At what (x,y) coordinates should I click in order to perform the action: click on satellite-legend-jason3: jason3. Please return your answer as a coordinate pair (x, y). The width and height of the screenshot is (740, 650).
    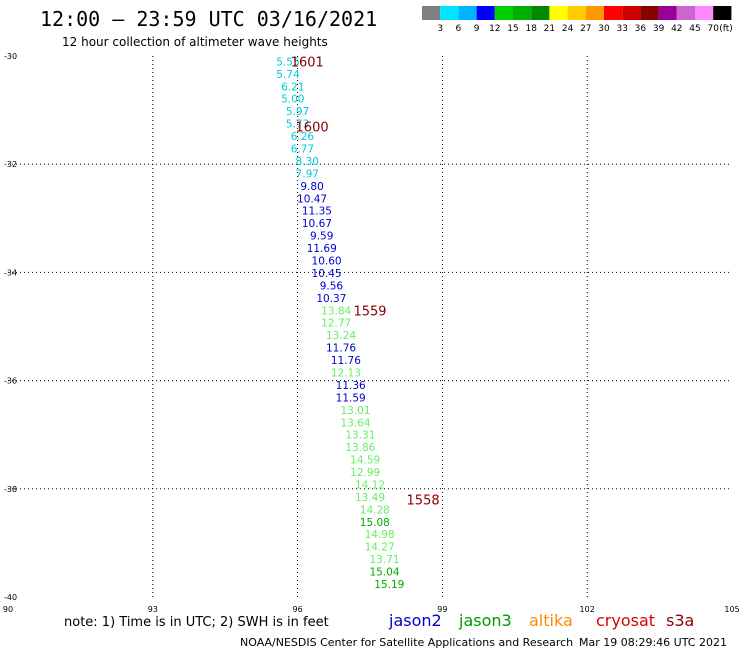
    Looking at the image, I should click on (485, 620).